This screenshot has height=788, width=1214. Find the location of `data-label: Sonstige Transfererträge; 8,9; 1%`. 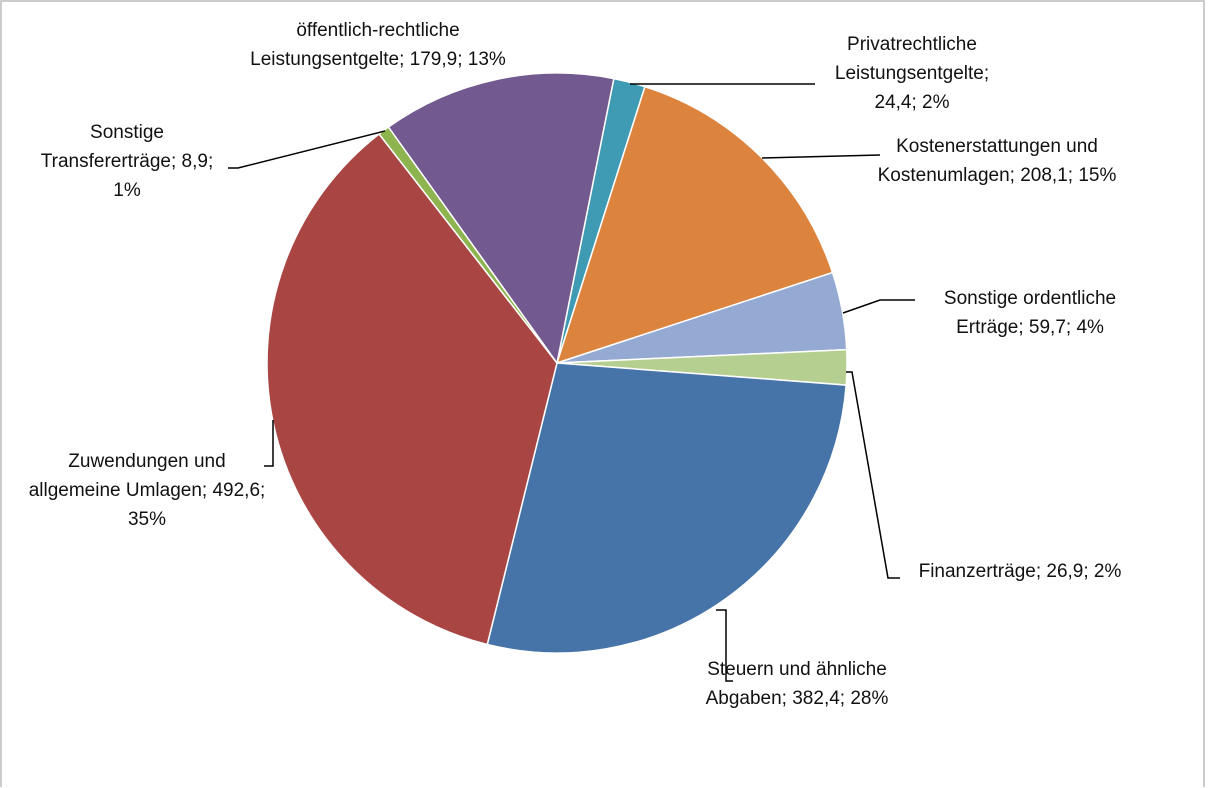

data-label: Sonstige Transfererträge; 8,9; 1% is located at coordinates (127, 161).